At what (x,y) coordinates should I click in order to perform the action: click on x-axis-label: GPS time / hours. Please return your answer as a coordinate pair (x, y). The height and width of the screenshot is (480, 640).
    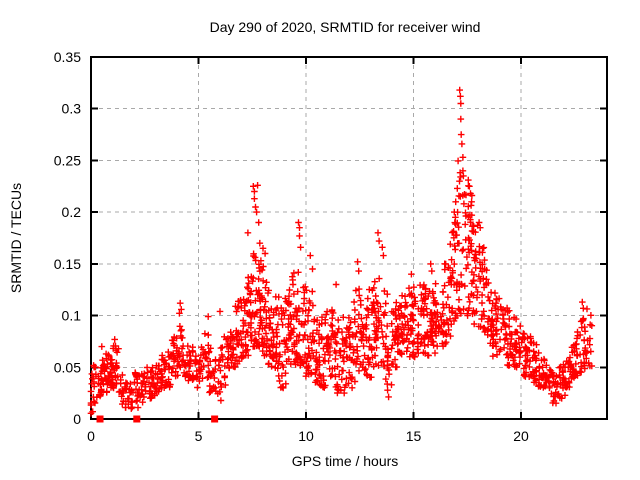
    Looking at the image, I should click on (345, 461).